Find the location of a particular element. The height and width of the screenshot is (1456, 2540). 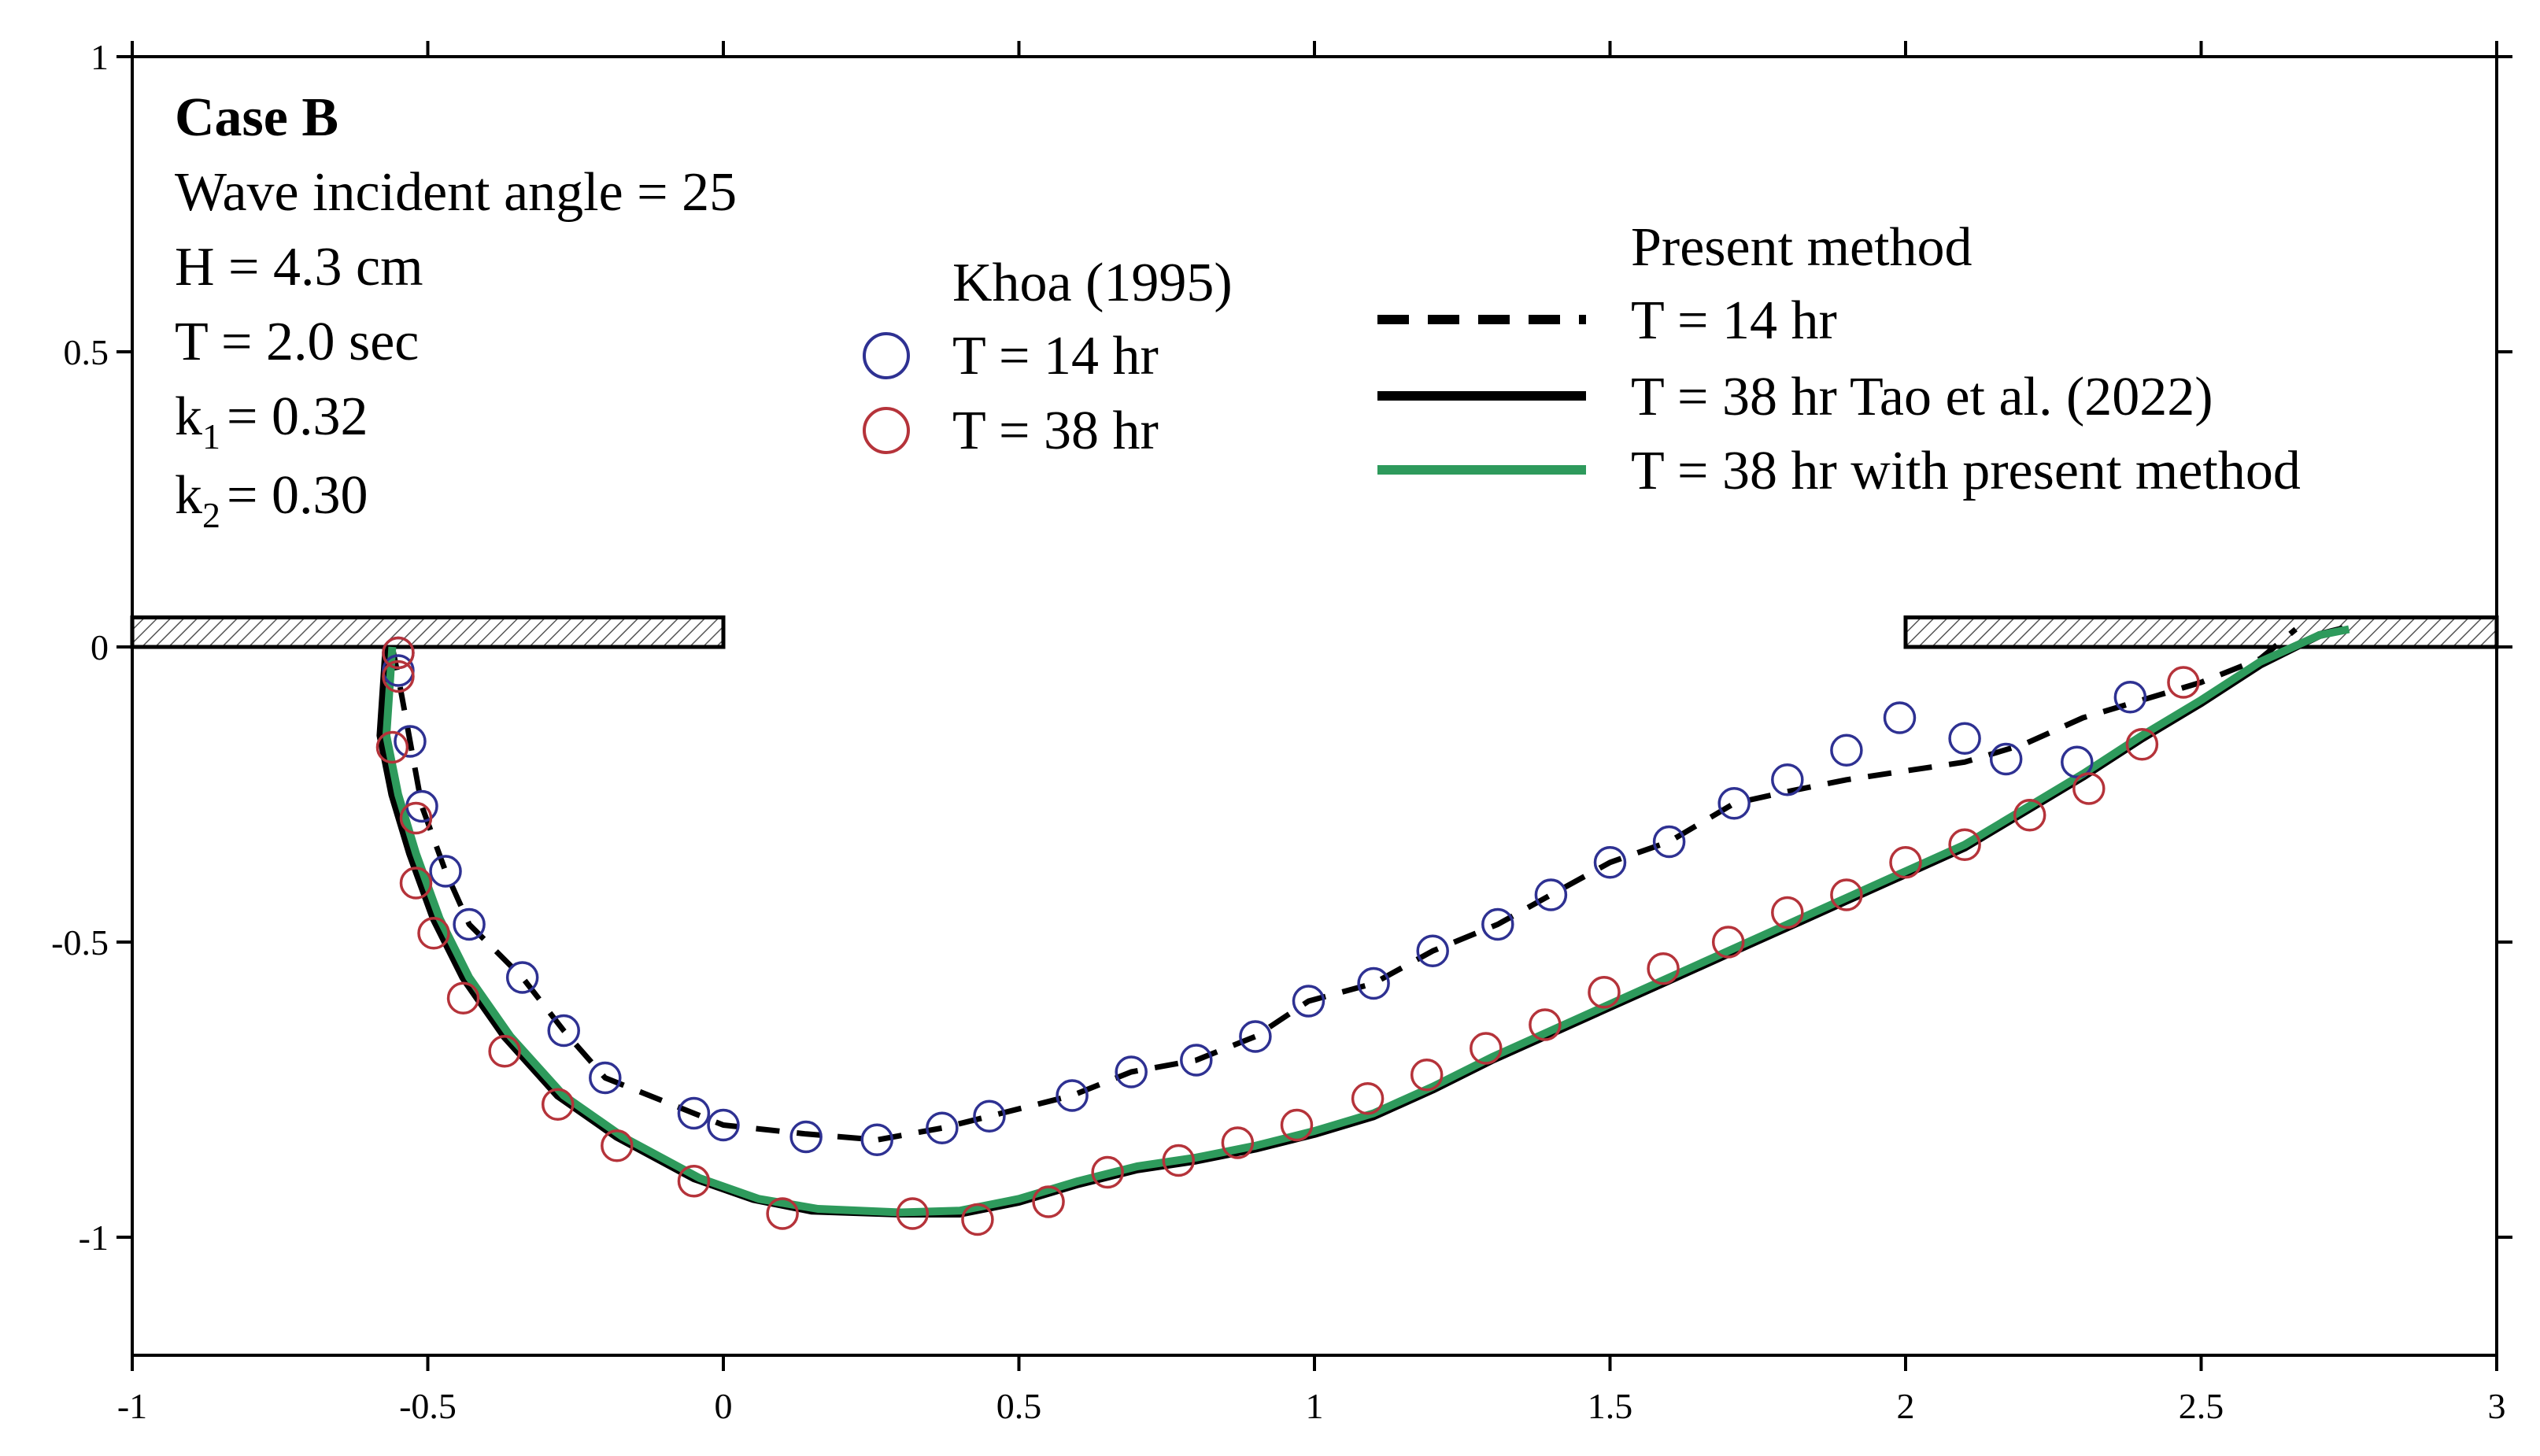

x-tick-label: -1 is located at coordinates (132, 1406).